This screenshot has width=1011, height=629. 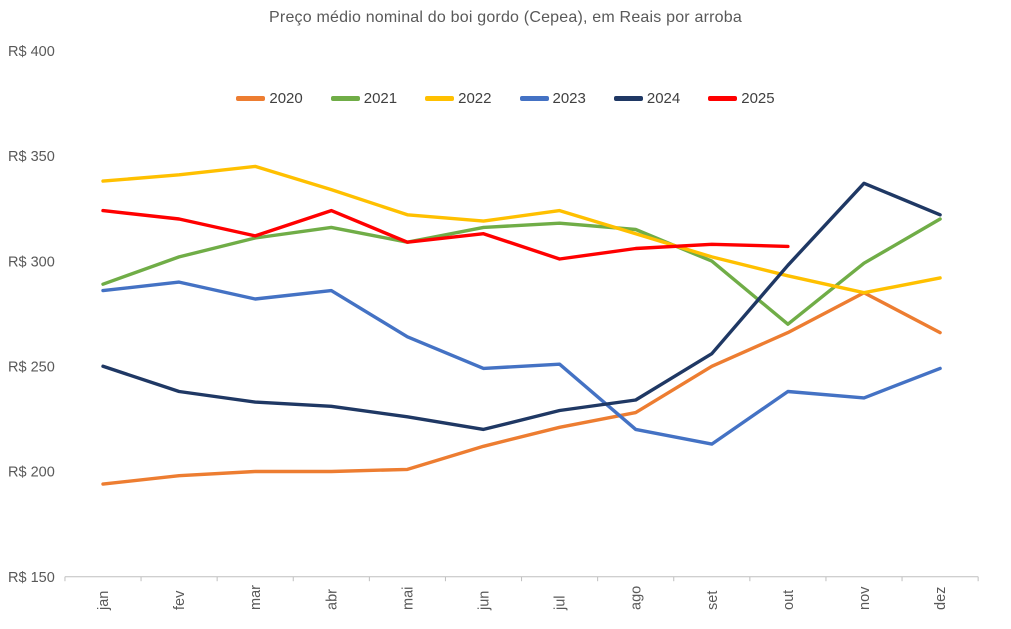 I want to click on chart-legend: 2020 2021 2022 2023 2024 2025, so click(x=505, y=98).